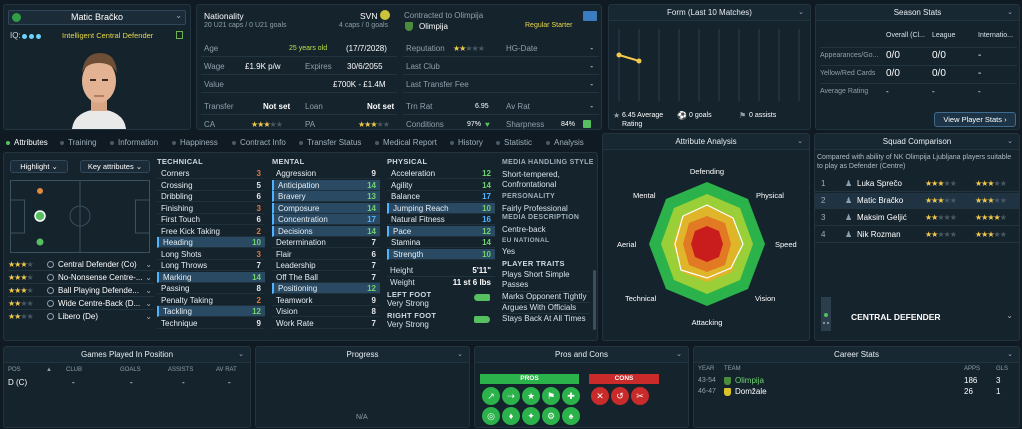  I want to click on attribute-row: Long Throws 7, so click(211, 265).